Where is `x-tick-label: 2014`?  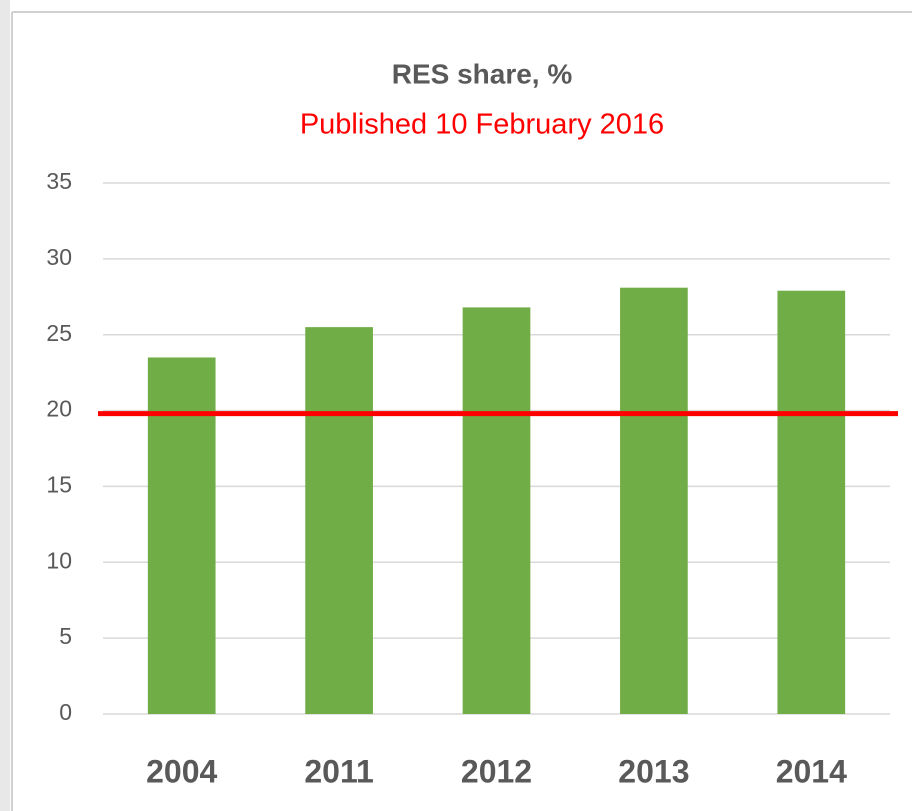 x-tick-label: 2014 is located at coordinates (811, 771).